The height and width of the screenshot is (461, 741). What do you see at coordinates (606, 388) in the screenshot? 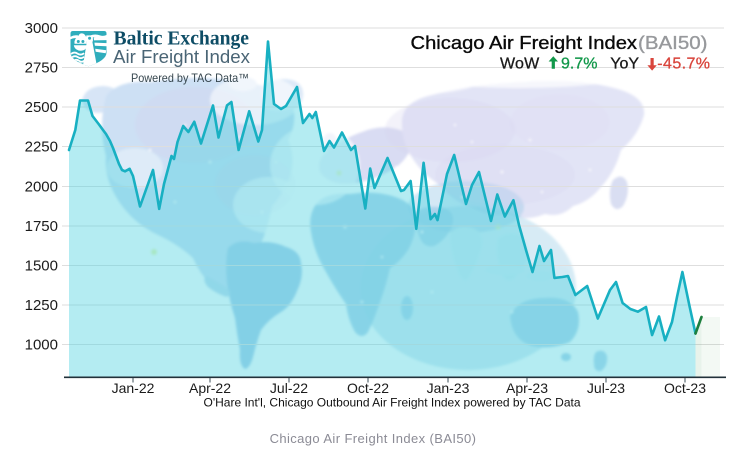
I see `svg-text: Jul-23` at bounding box center [606, 388].